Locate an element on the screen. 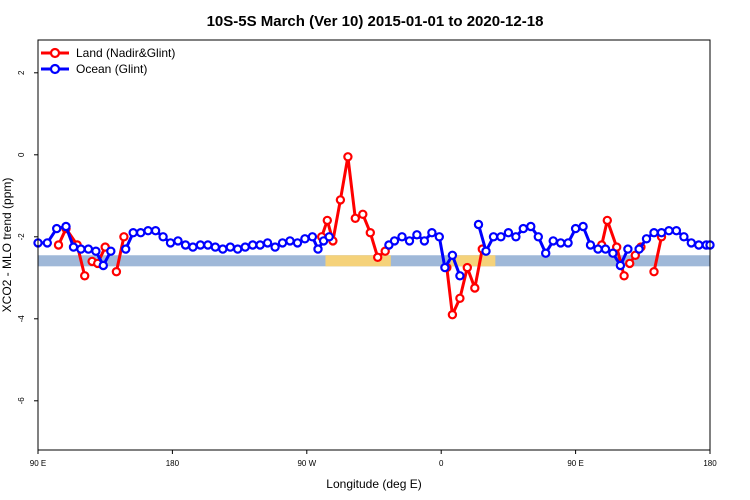 Image resolution: width=750 pixels, height=500 pixels. legend-label-ocean: Ocean (Glint) is located at coordinates (111, 69).